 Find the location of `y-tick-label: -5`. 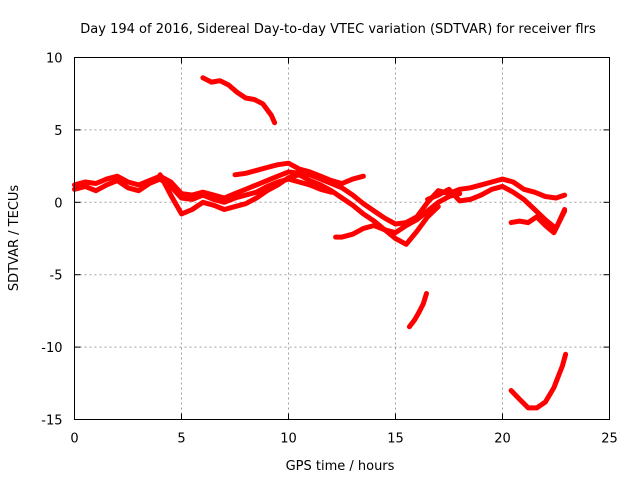

y-tick-label: -5 is located at coordinates (56, 276).